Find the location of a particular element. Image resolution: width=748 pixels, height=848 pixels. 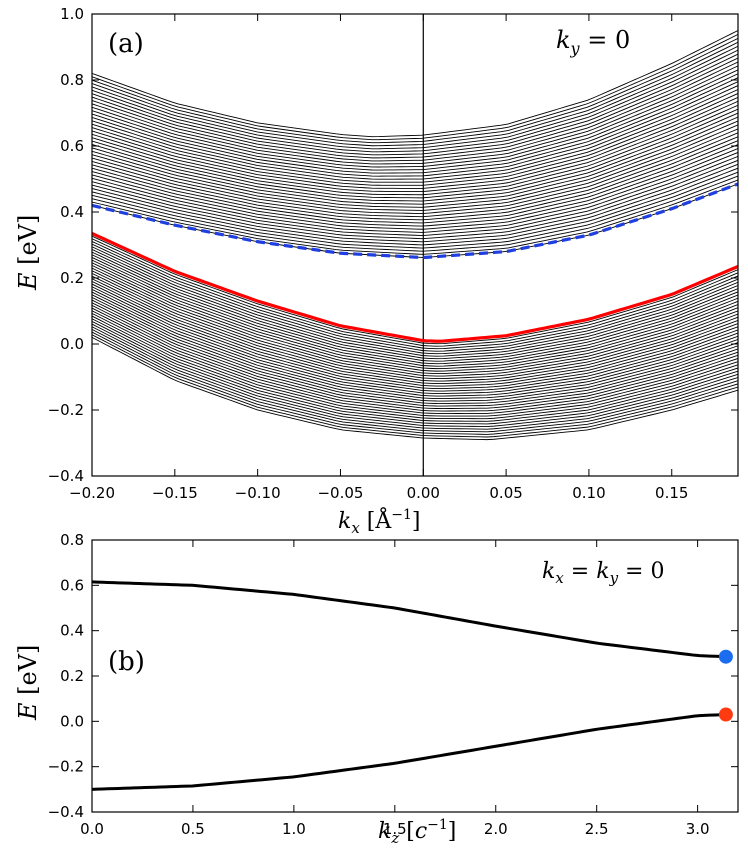

panel-b-ytick-label: −0.4 is located at coordinates (66, 812).